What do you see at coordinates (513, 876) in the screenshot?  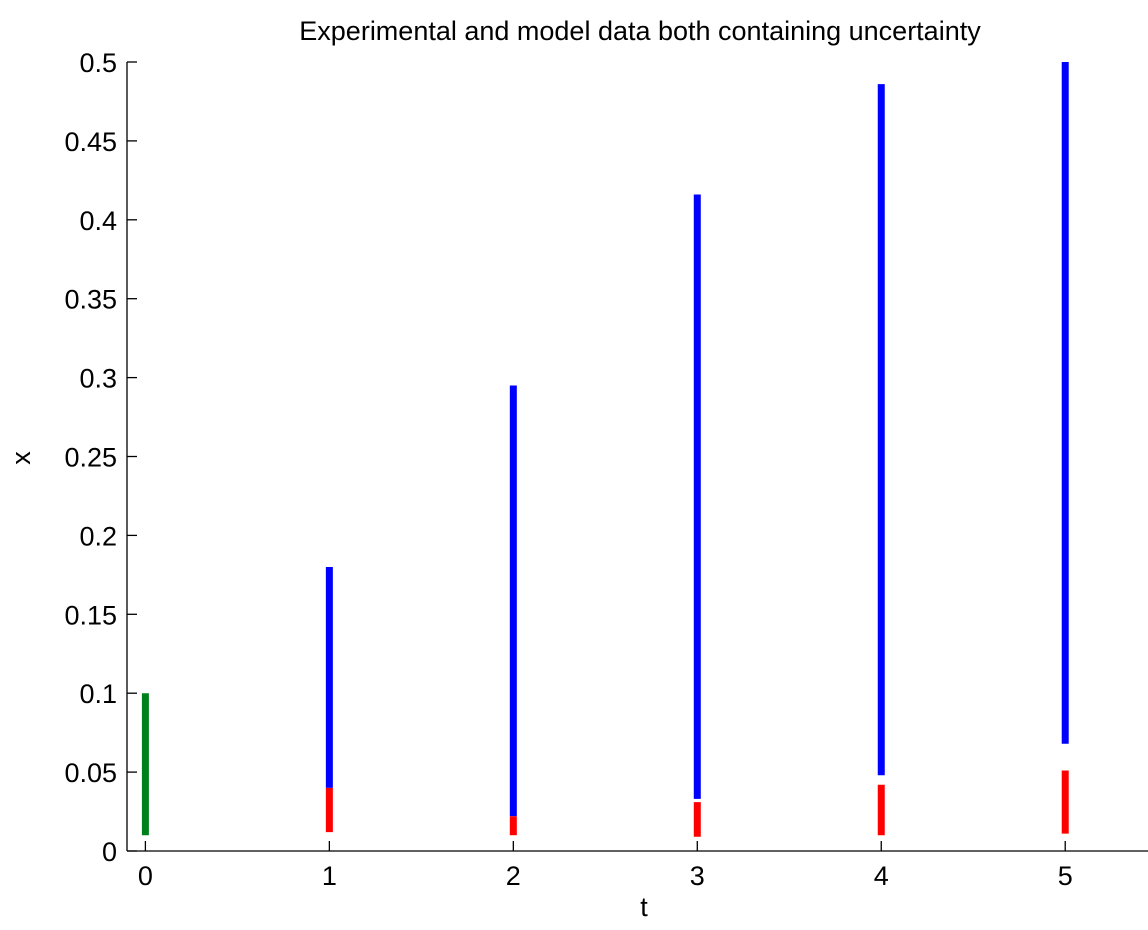 I see `x-tick-label: 2` at bounding box center [513, 876].